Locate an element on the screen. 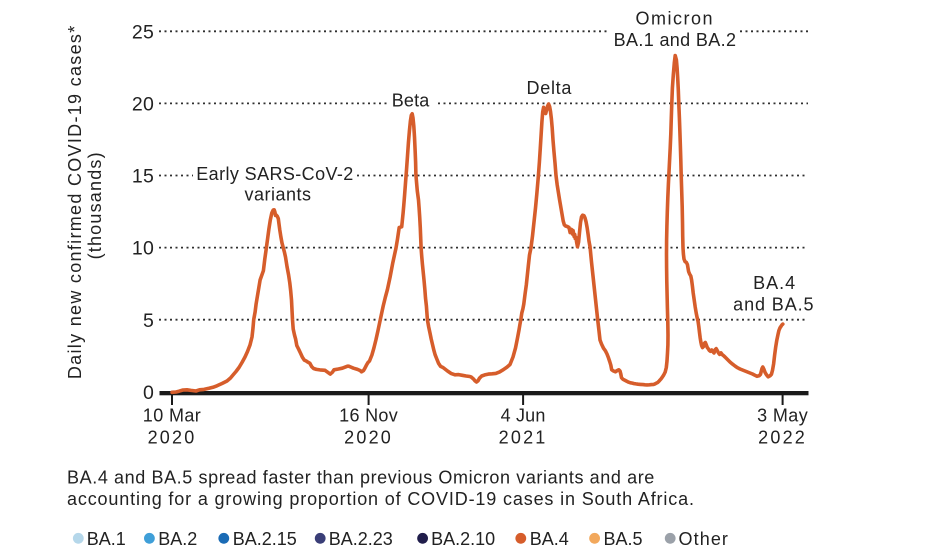 This screenshot has width=940, height=558. svg-text: 10 Mar is located at coordinates (172, 416).